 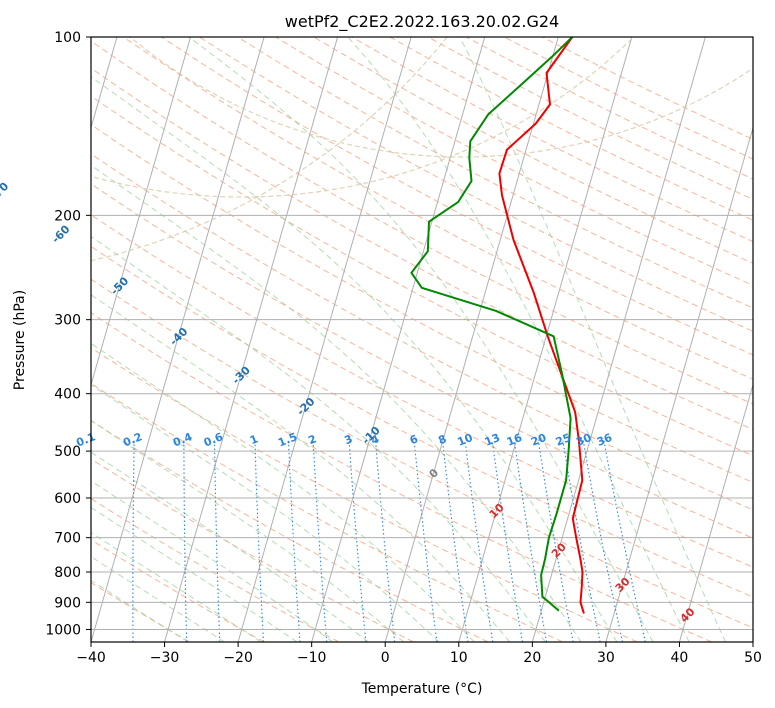 What do you see at coordinates (492, 440) in the screenshot?
I see `mixing-ratio-label: 13` at bounding box center [492, 440].